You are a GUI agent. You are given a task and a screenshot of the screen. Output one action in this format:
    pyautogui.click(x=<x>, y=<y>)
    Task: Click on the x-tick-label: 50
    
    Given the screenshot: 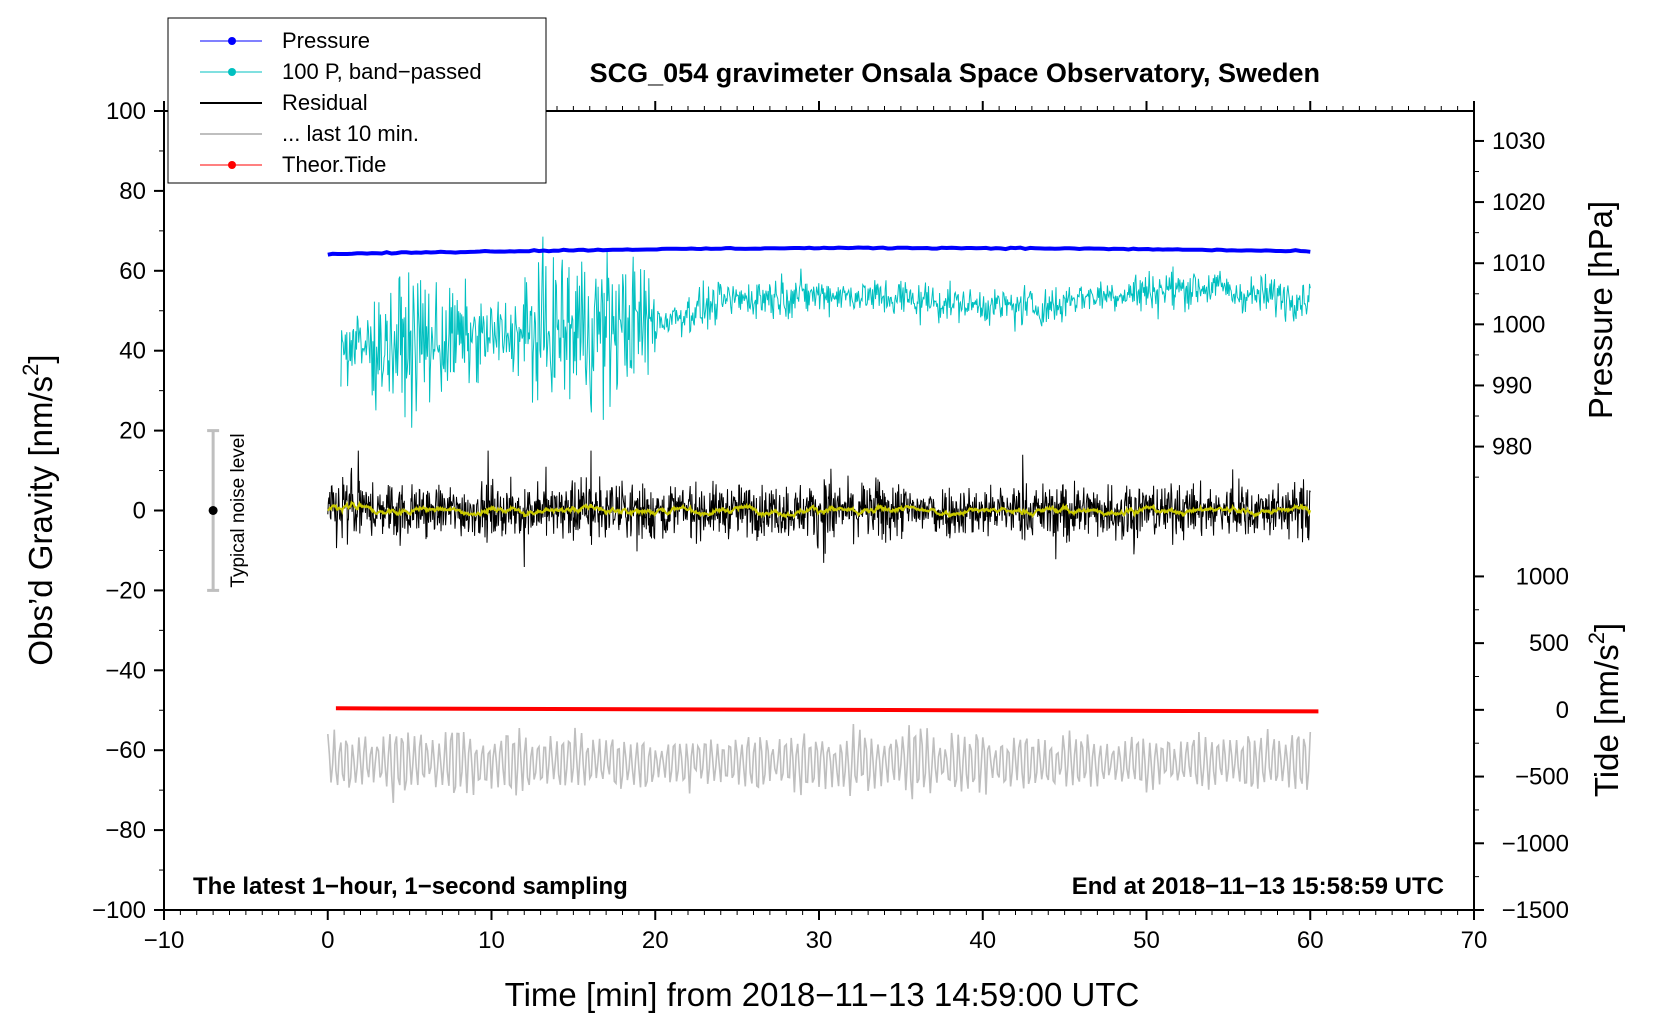 What is the action you would take?
    pyautogui.click(x=1146, y=940)
    